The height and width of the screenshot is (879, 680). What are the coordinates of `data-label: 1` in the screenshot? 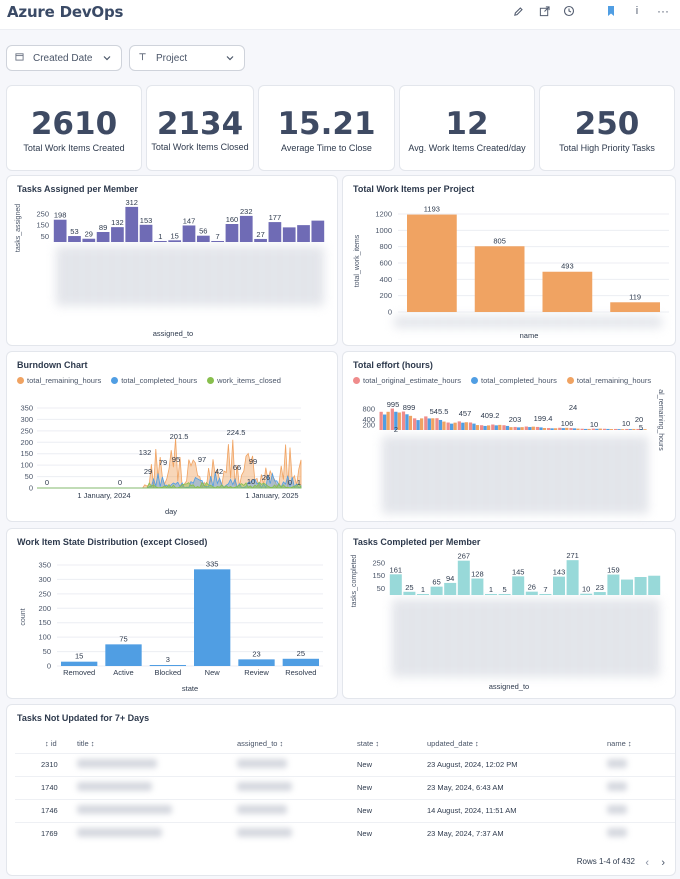 It's located at (160, 236).